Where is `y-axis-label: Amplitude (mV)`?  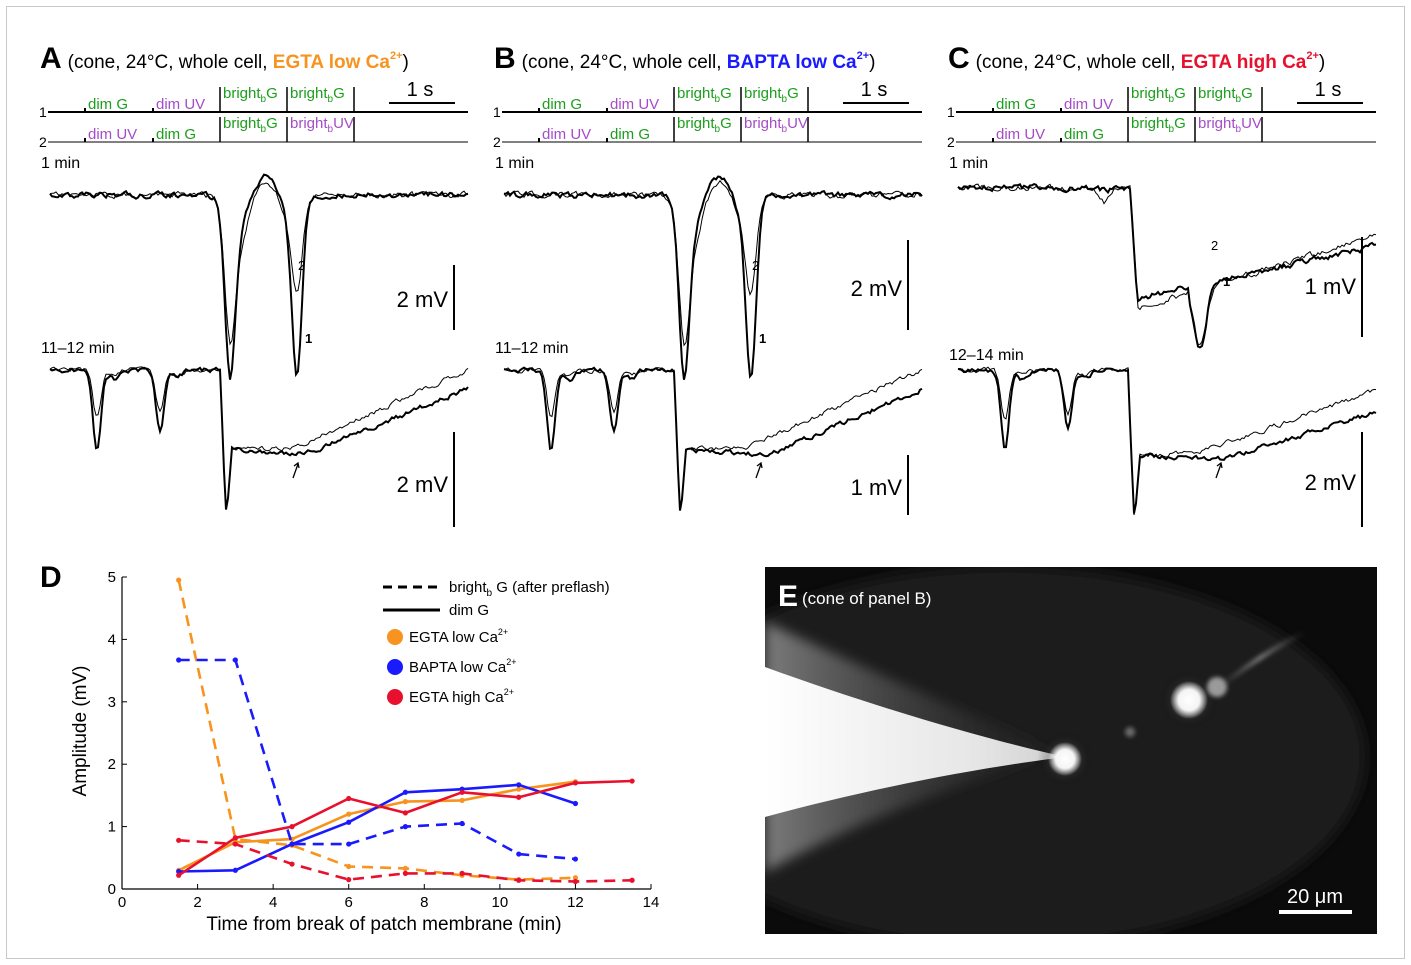
y-axis-label: Amplitude (mV) is located at coordinates (80, 731).